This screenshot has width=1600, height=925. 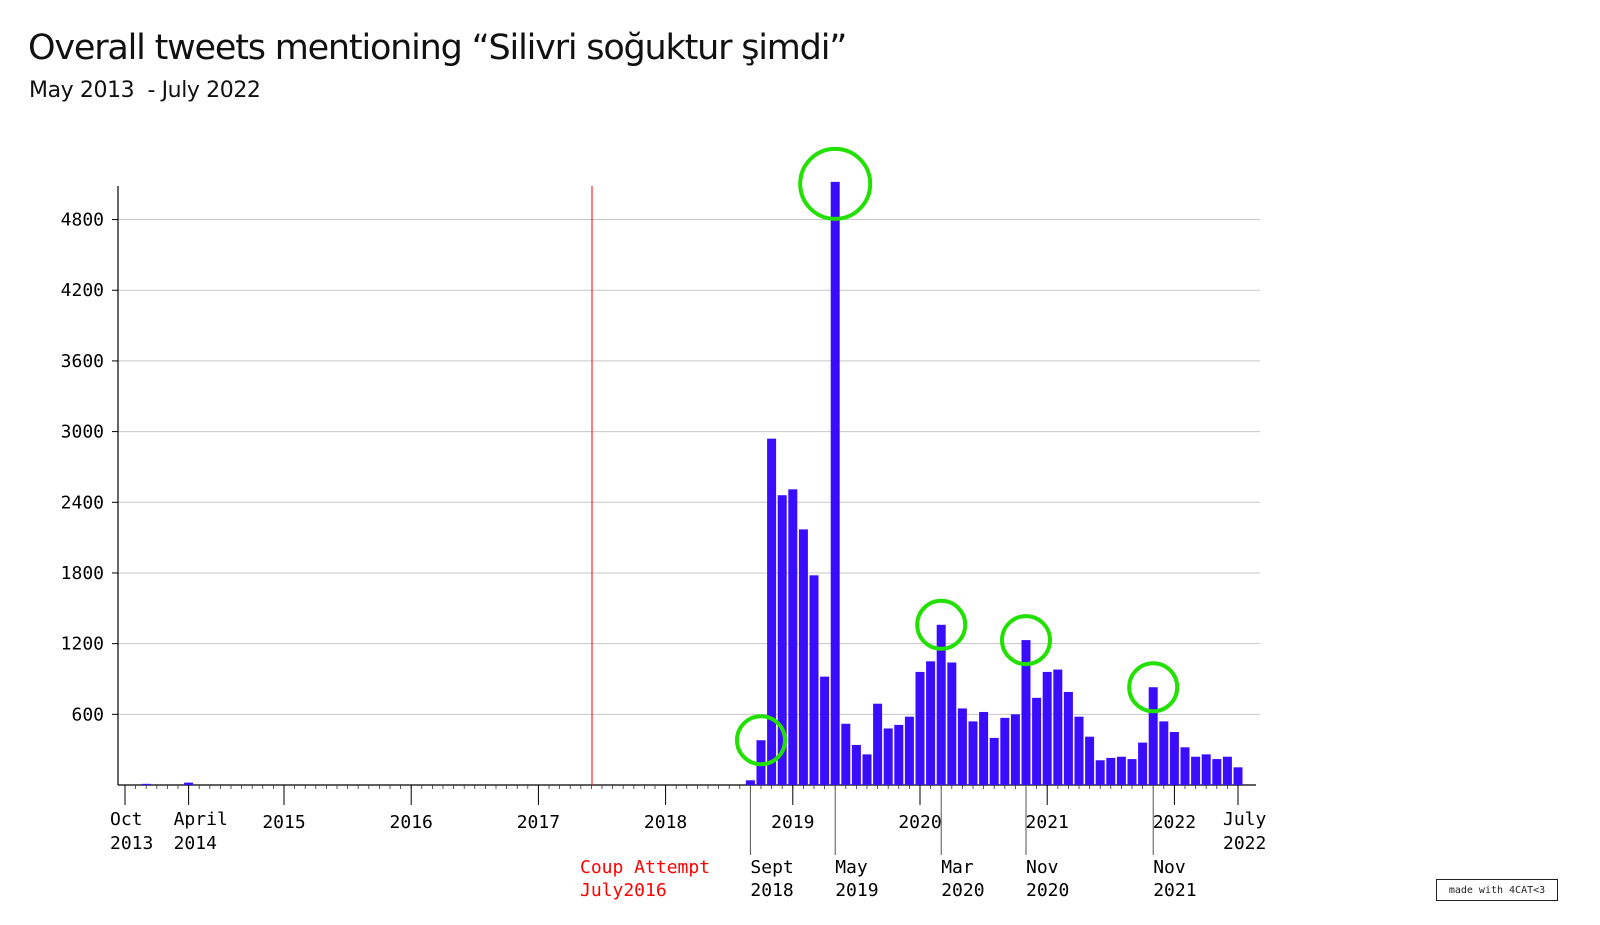 What do you see at coordinates (411, 822) in the screenshot?
I see `x-tick-label: 2016` at bounding box center [411, 822].